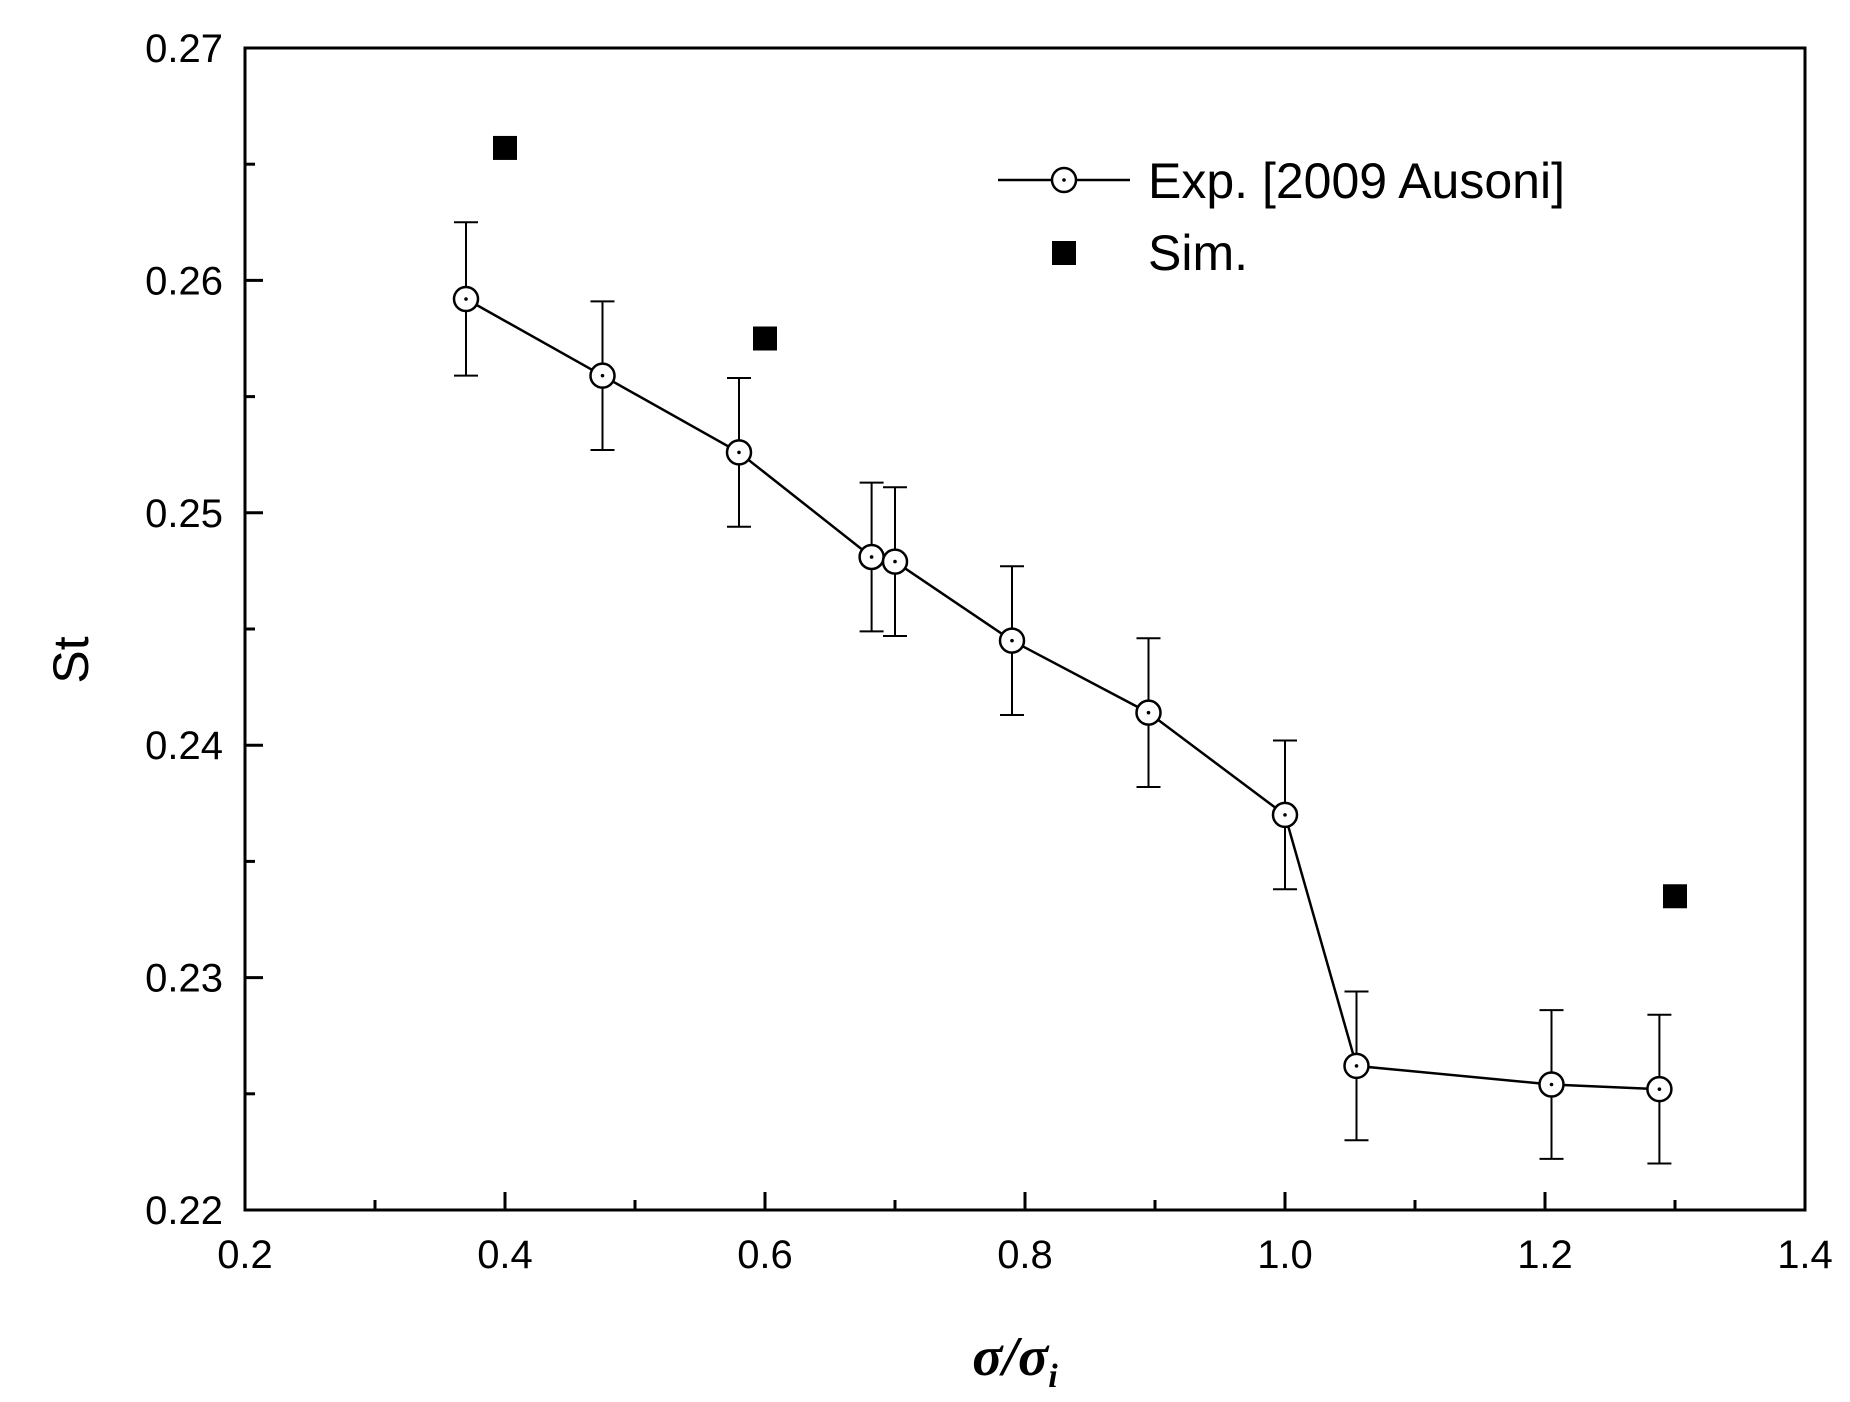  I want to click on y-tick-label: 0.24, so click(184, 746).